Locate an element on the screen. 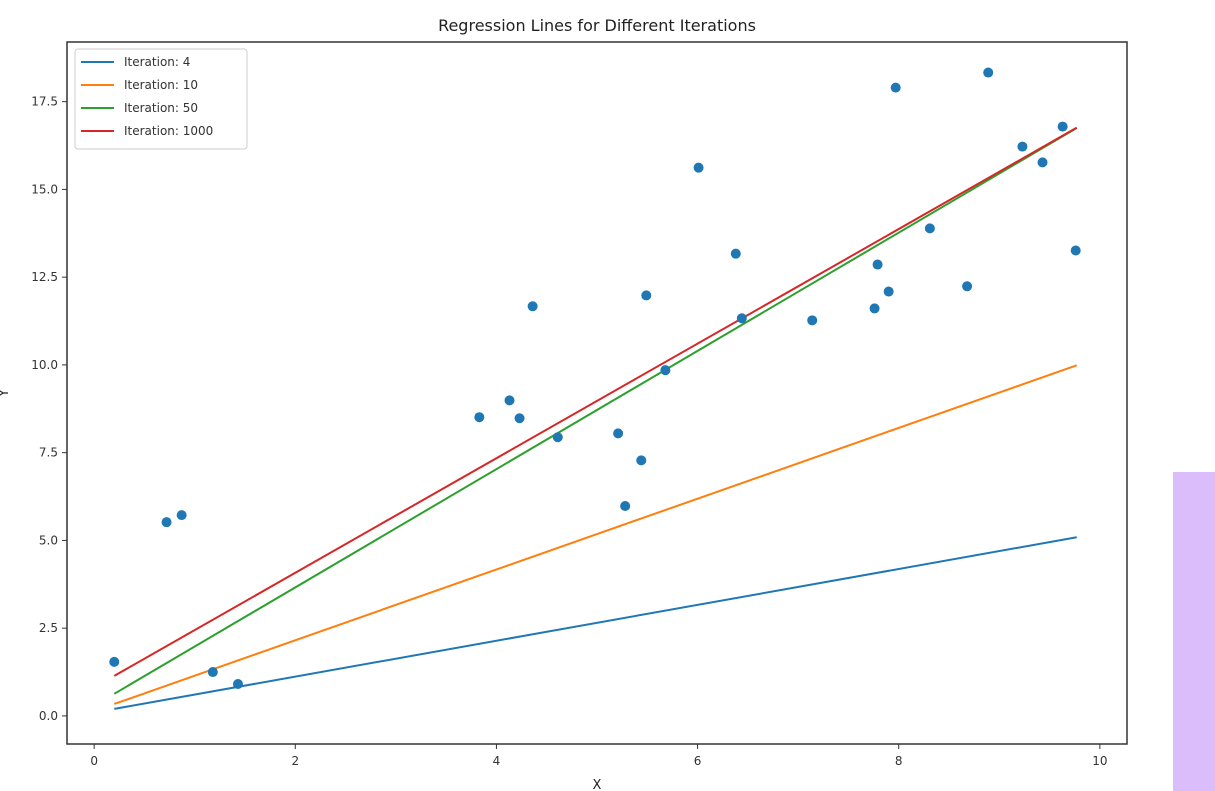 The width and height of the screenshot is (1215, 791). legend-box is located at coordinates (161, 99).